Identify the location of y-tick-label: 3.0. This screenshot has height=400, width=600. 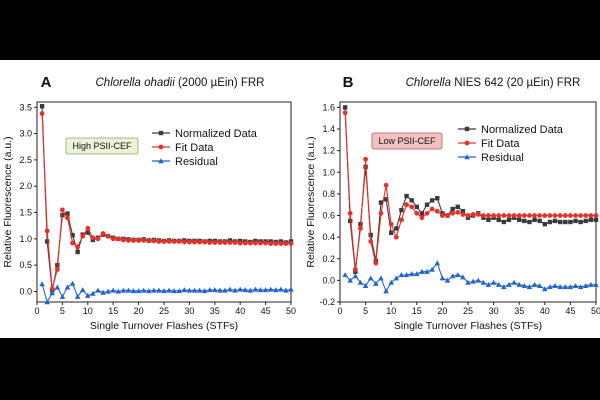
(25, 134).